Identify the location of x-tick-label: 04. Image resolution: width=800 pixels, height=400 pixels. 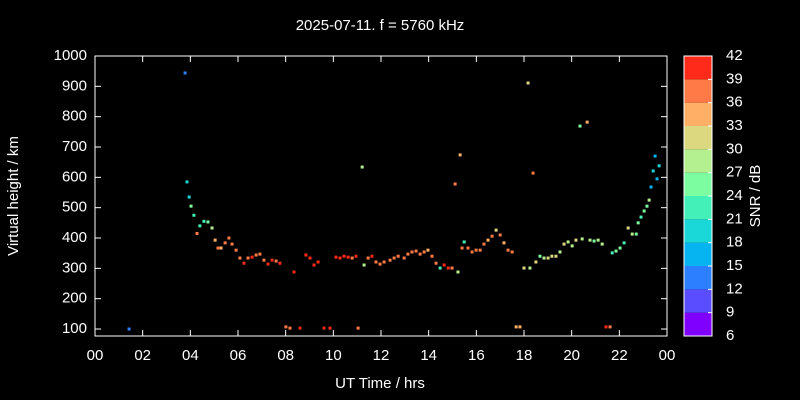
(190, 355).